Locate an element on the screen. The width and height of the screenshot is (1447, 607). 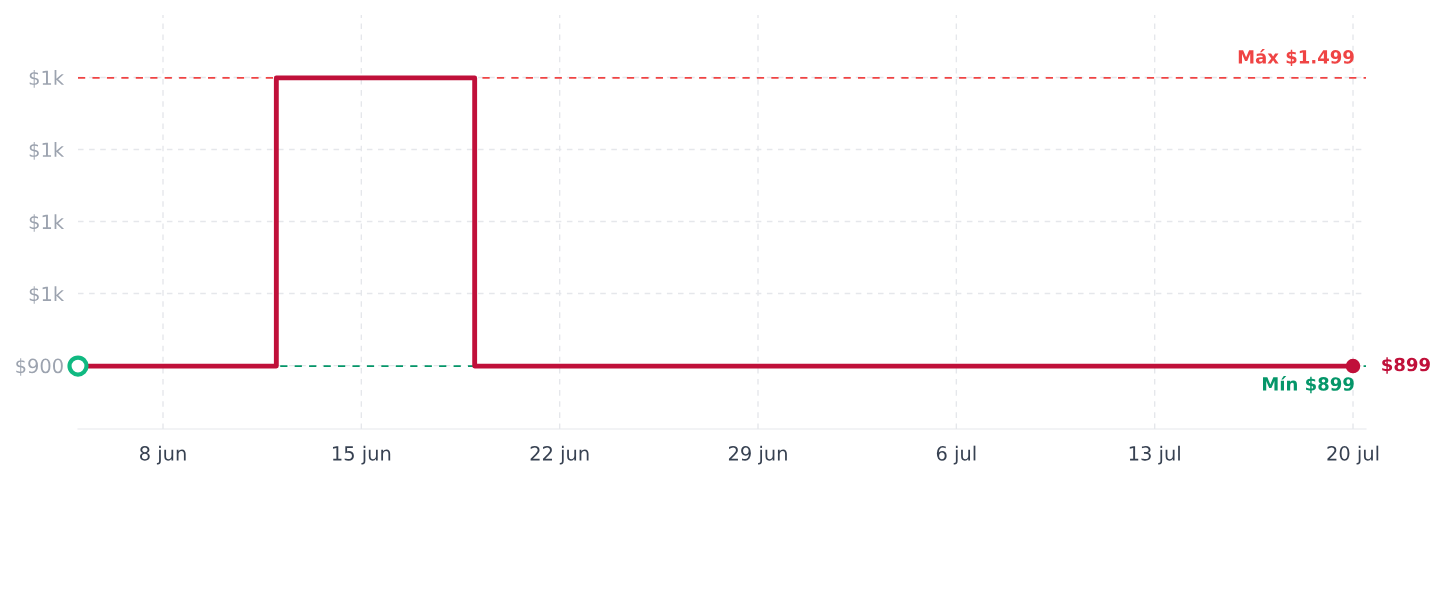
ref-line-label: Mín $899 is located at coordinates (1308, 385).